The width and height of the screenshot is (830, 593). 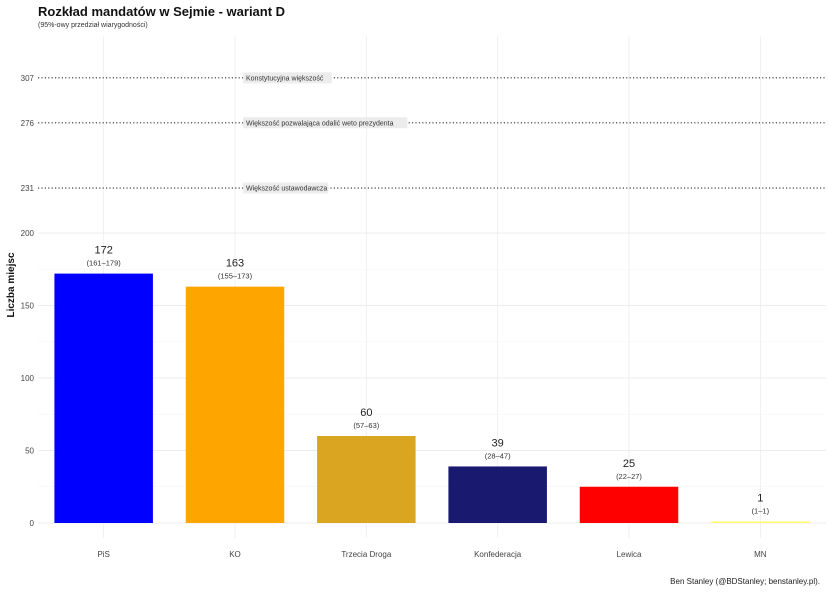 What do you see at coordinates (366, 554) in the screenshot?
I see `x-tick-label-2: Trzecia Droga` at bounding box center [366, 554].